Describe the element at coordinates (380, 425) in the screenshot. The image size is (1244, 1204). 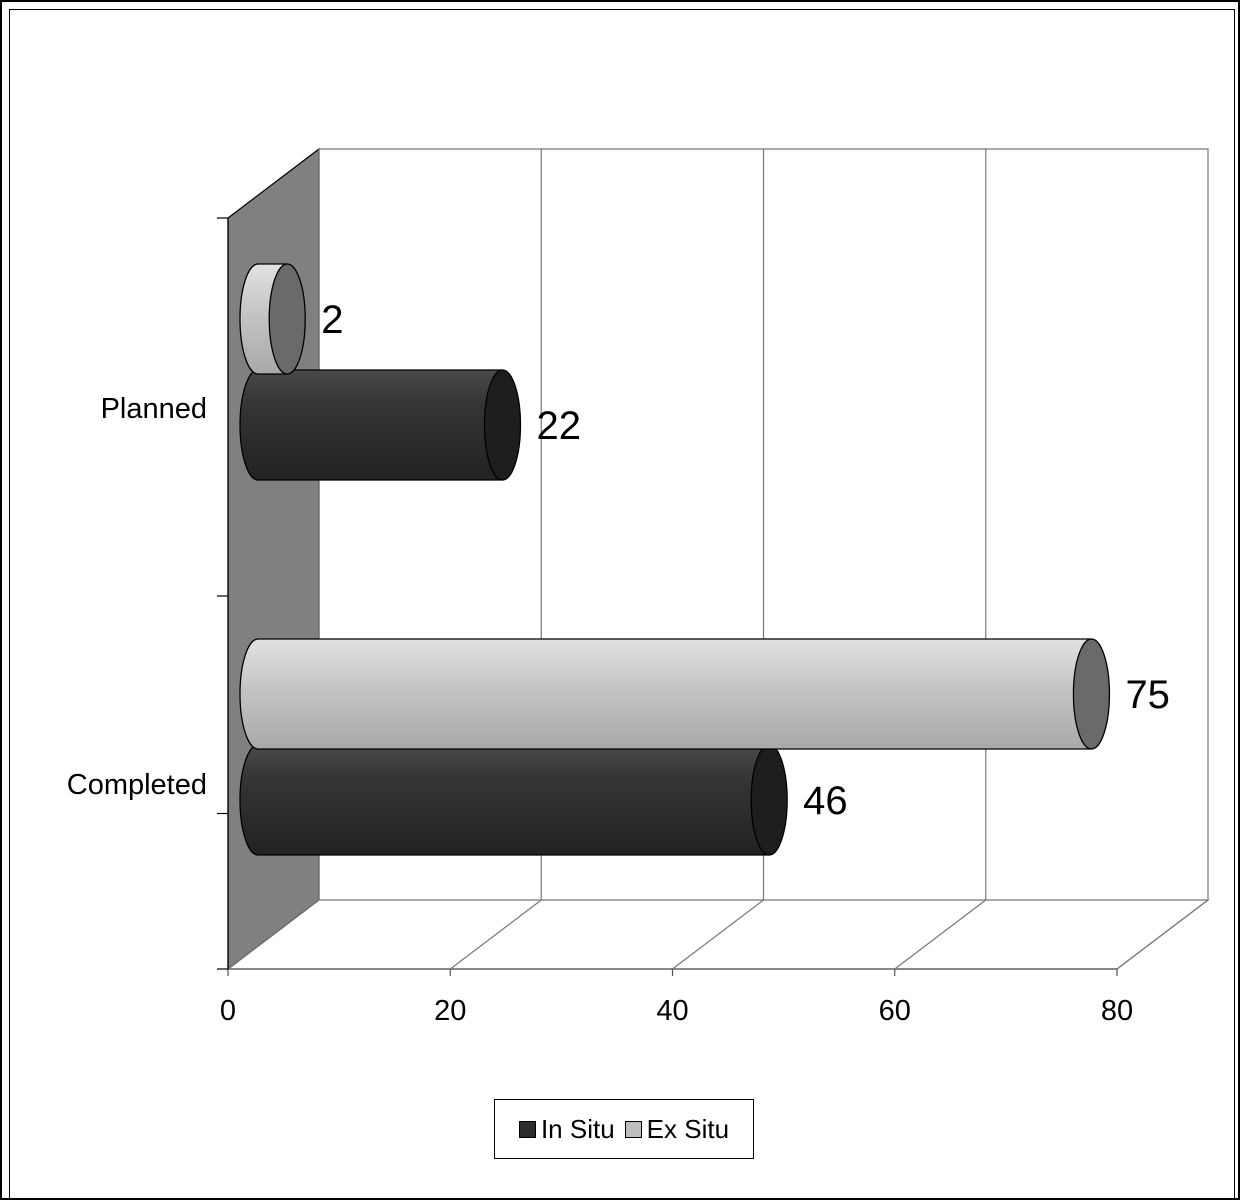
I see `bar-in-situ-planned` at that location.